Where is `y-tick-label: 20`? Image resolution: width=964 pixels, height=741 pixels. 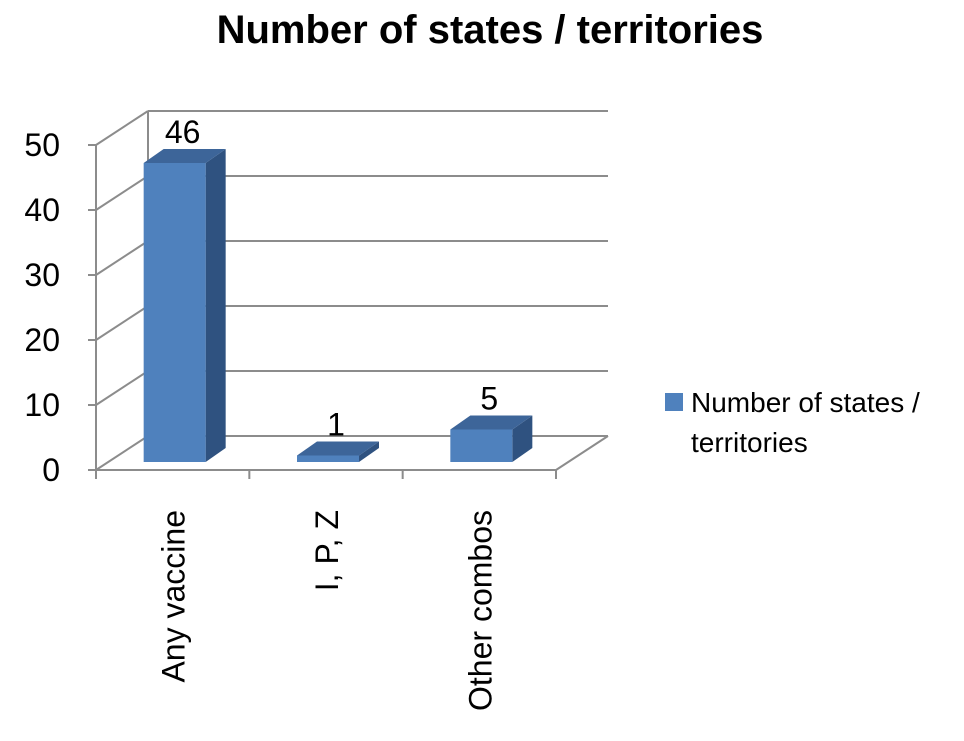
y-tick-label: 20 is located at coordinates (42, 340).